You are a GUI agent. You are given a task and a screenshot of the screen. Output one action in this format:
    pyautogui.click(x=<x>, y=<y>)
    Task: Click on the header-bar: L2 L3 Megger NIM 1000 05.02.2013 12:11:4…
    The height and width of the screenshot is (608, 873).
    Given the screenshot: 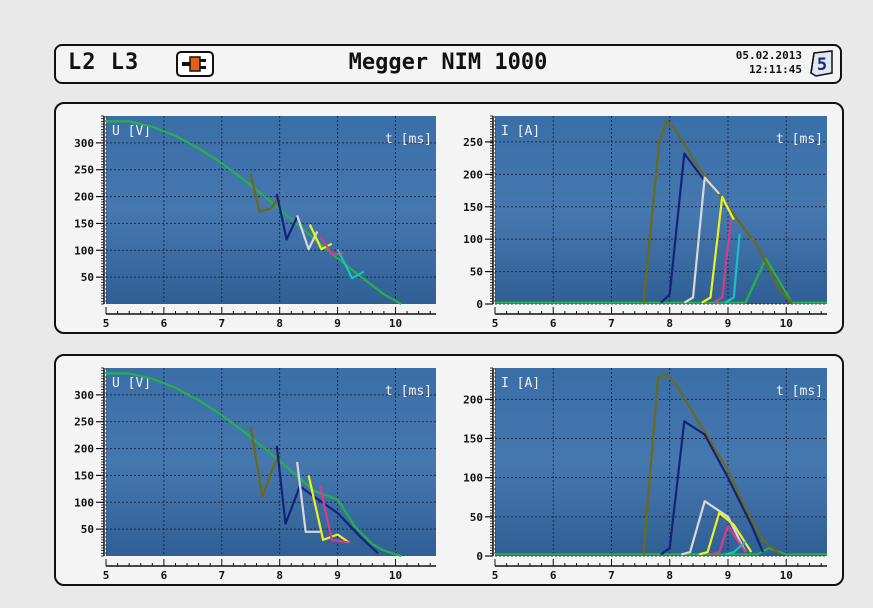 What is the action you would take?
    pyautogui.click(x=448, y=64)
    